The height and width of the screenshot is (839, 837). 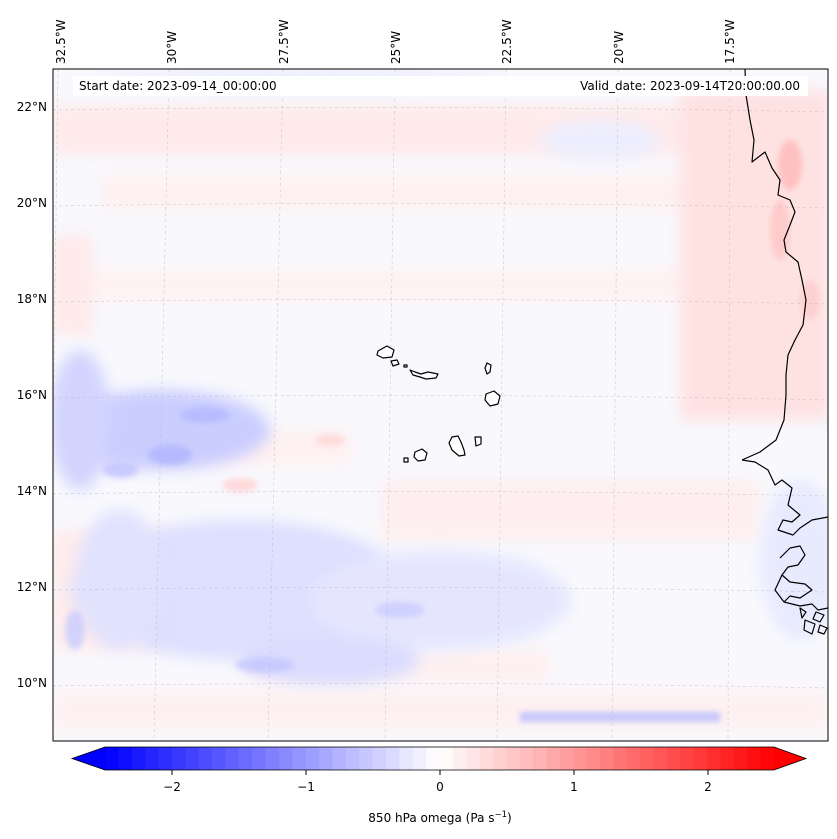 What do you see at coordinates (61, 41) in the screenshot?
I see `lon-label: 32.5°W` at bounding box center [61, 41].